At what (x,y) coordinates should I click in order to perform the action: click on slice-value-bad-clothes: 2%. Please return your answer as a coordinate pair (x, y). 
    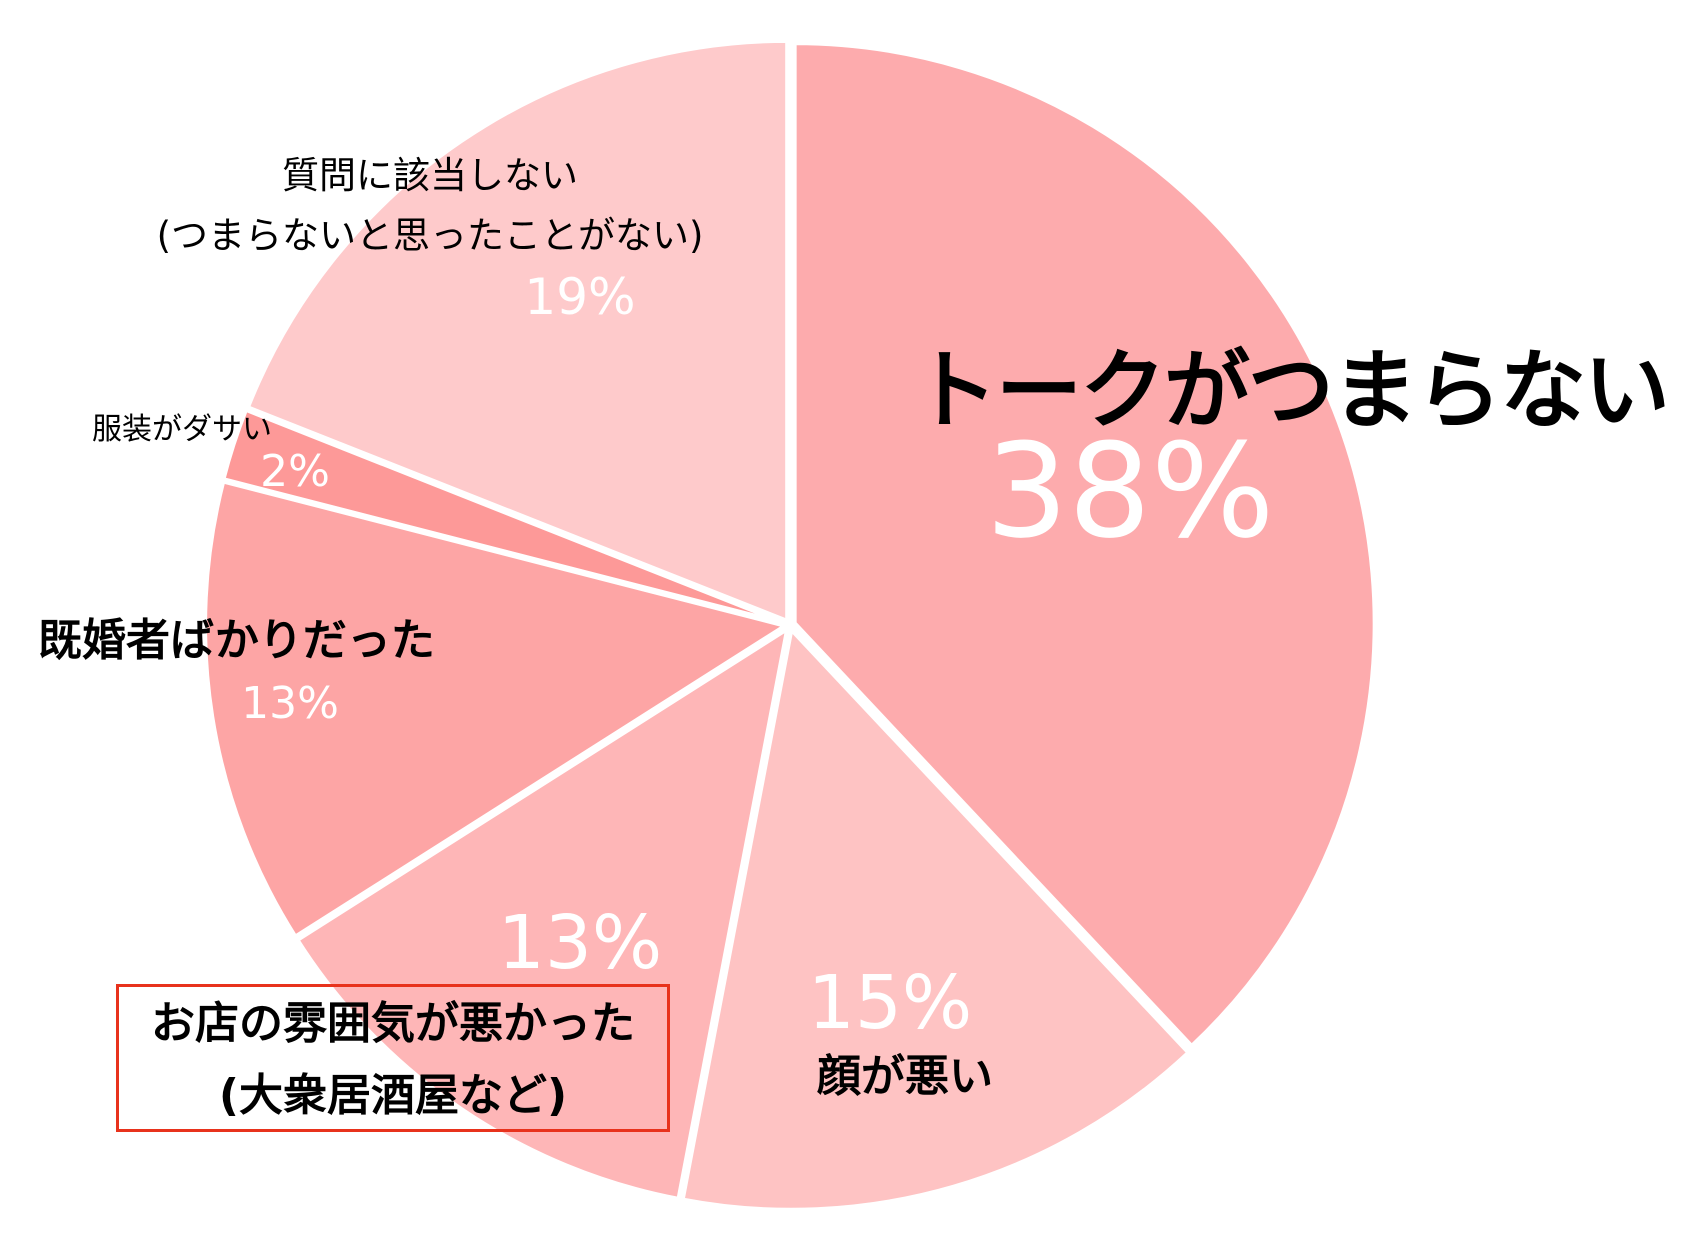
    Looking at the image, I should click on (295, 471).